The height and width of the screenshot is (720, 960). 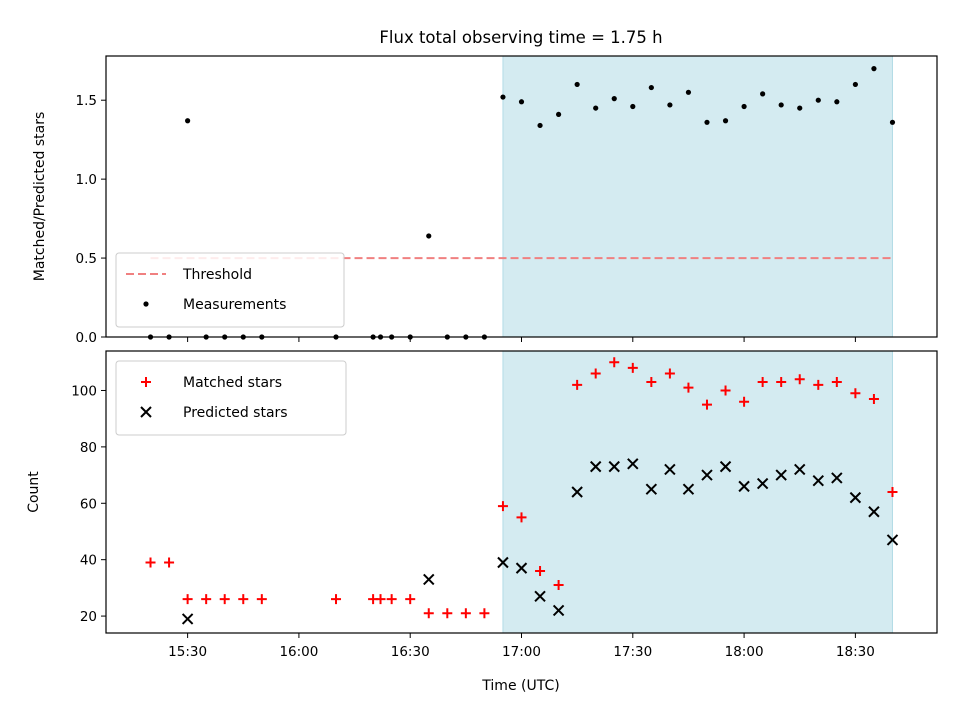 I want to click on ratio-legend-box, so click(x=230, y=290).